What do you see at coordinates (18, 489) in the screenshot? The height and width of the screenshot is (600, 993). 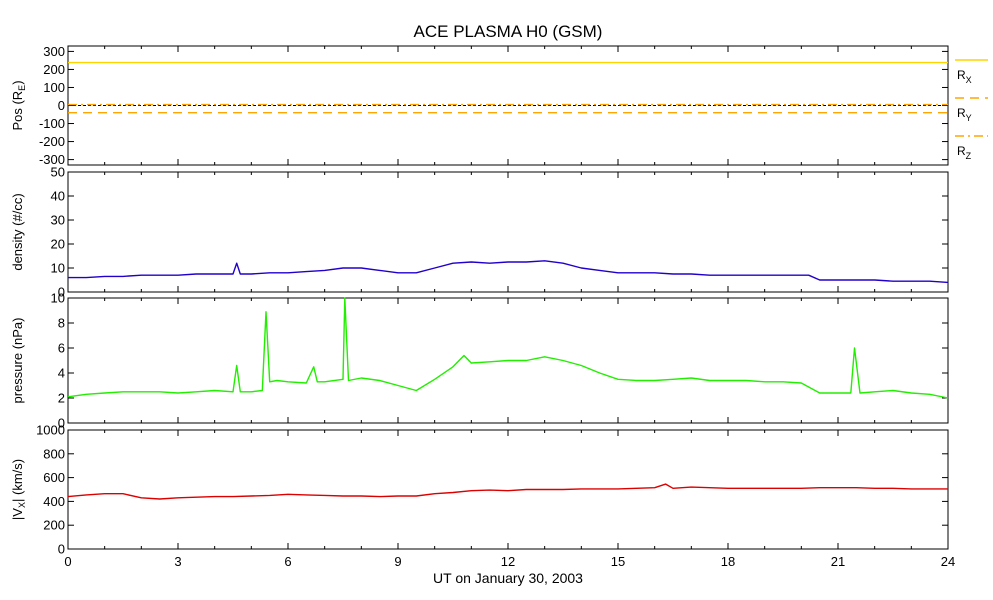 I see `y-axis-label: |VX| (km/s)` at bounding box center [18, 489].